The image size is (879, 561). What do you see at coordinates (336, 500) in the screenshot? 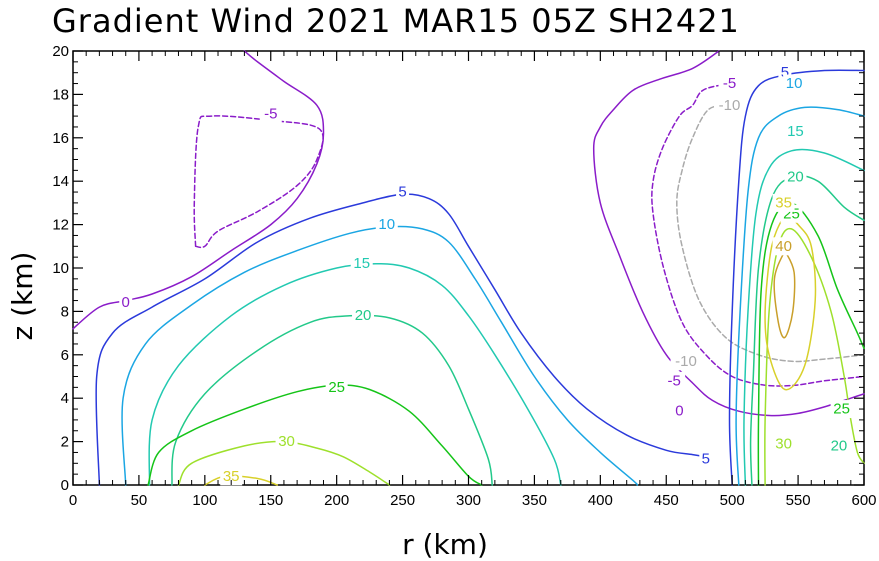
I see `x-tick-label: 200` at bounding box center [336, 500].